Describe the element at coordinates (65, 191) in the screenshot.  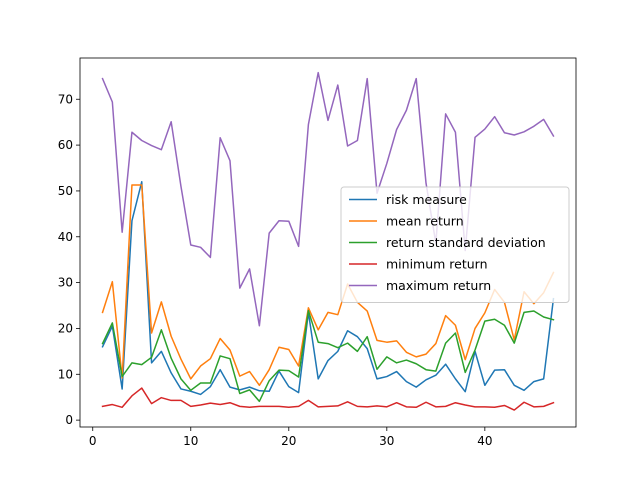
I see `y-tick-label: 50` at that location.